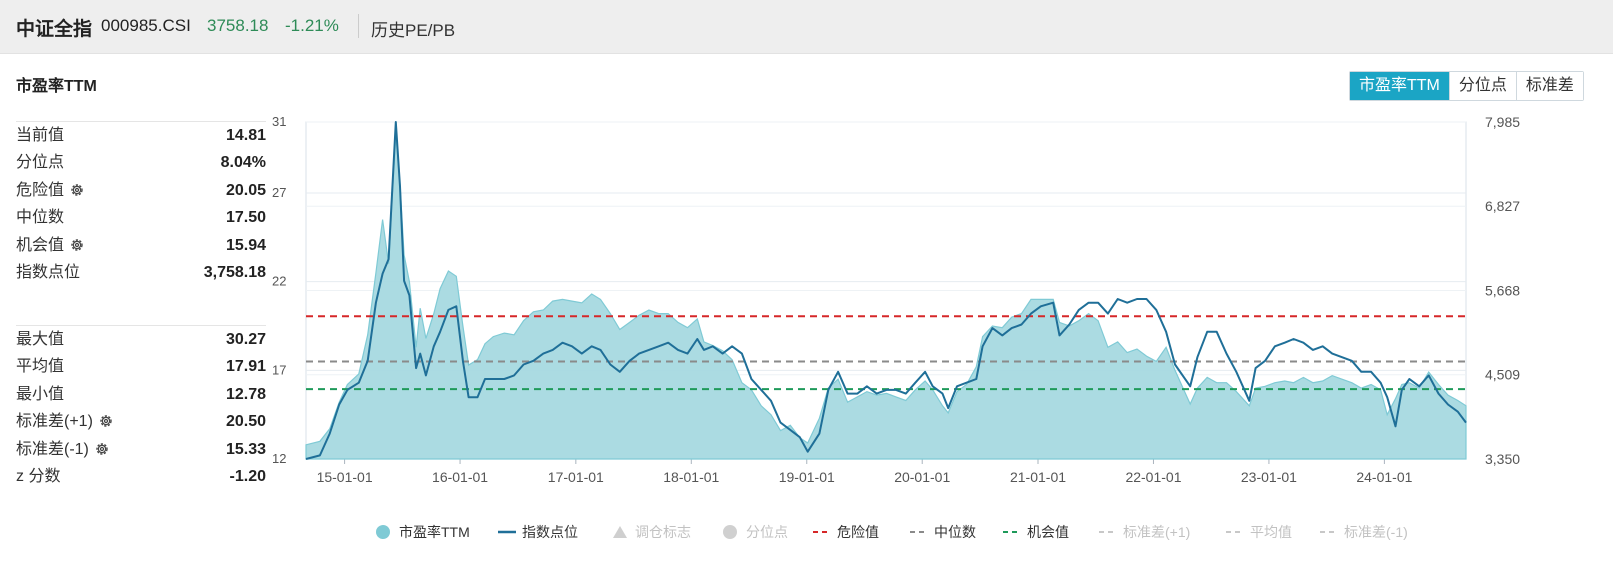  What do you see at coordinates (858, 532) in the screenshot?
I see `legend-label: 危险值` at bounding box center [858, 532].